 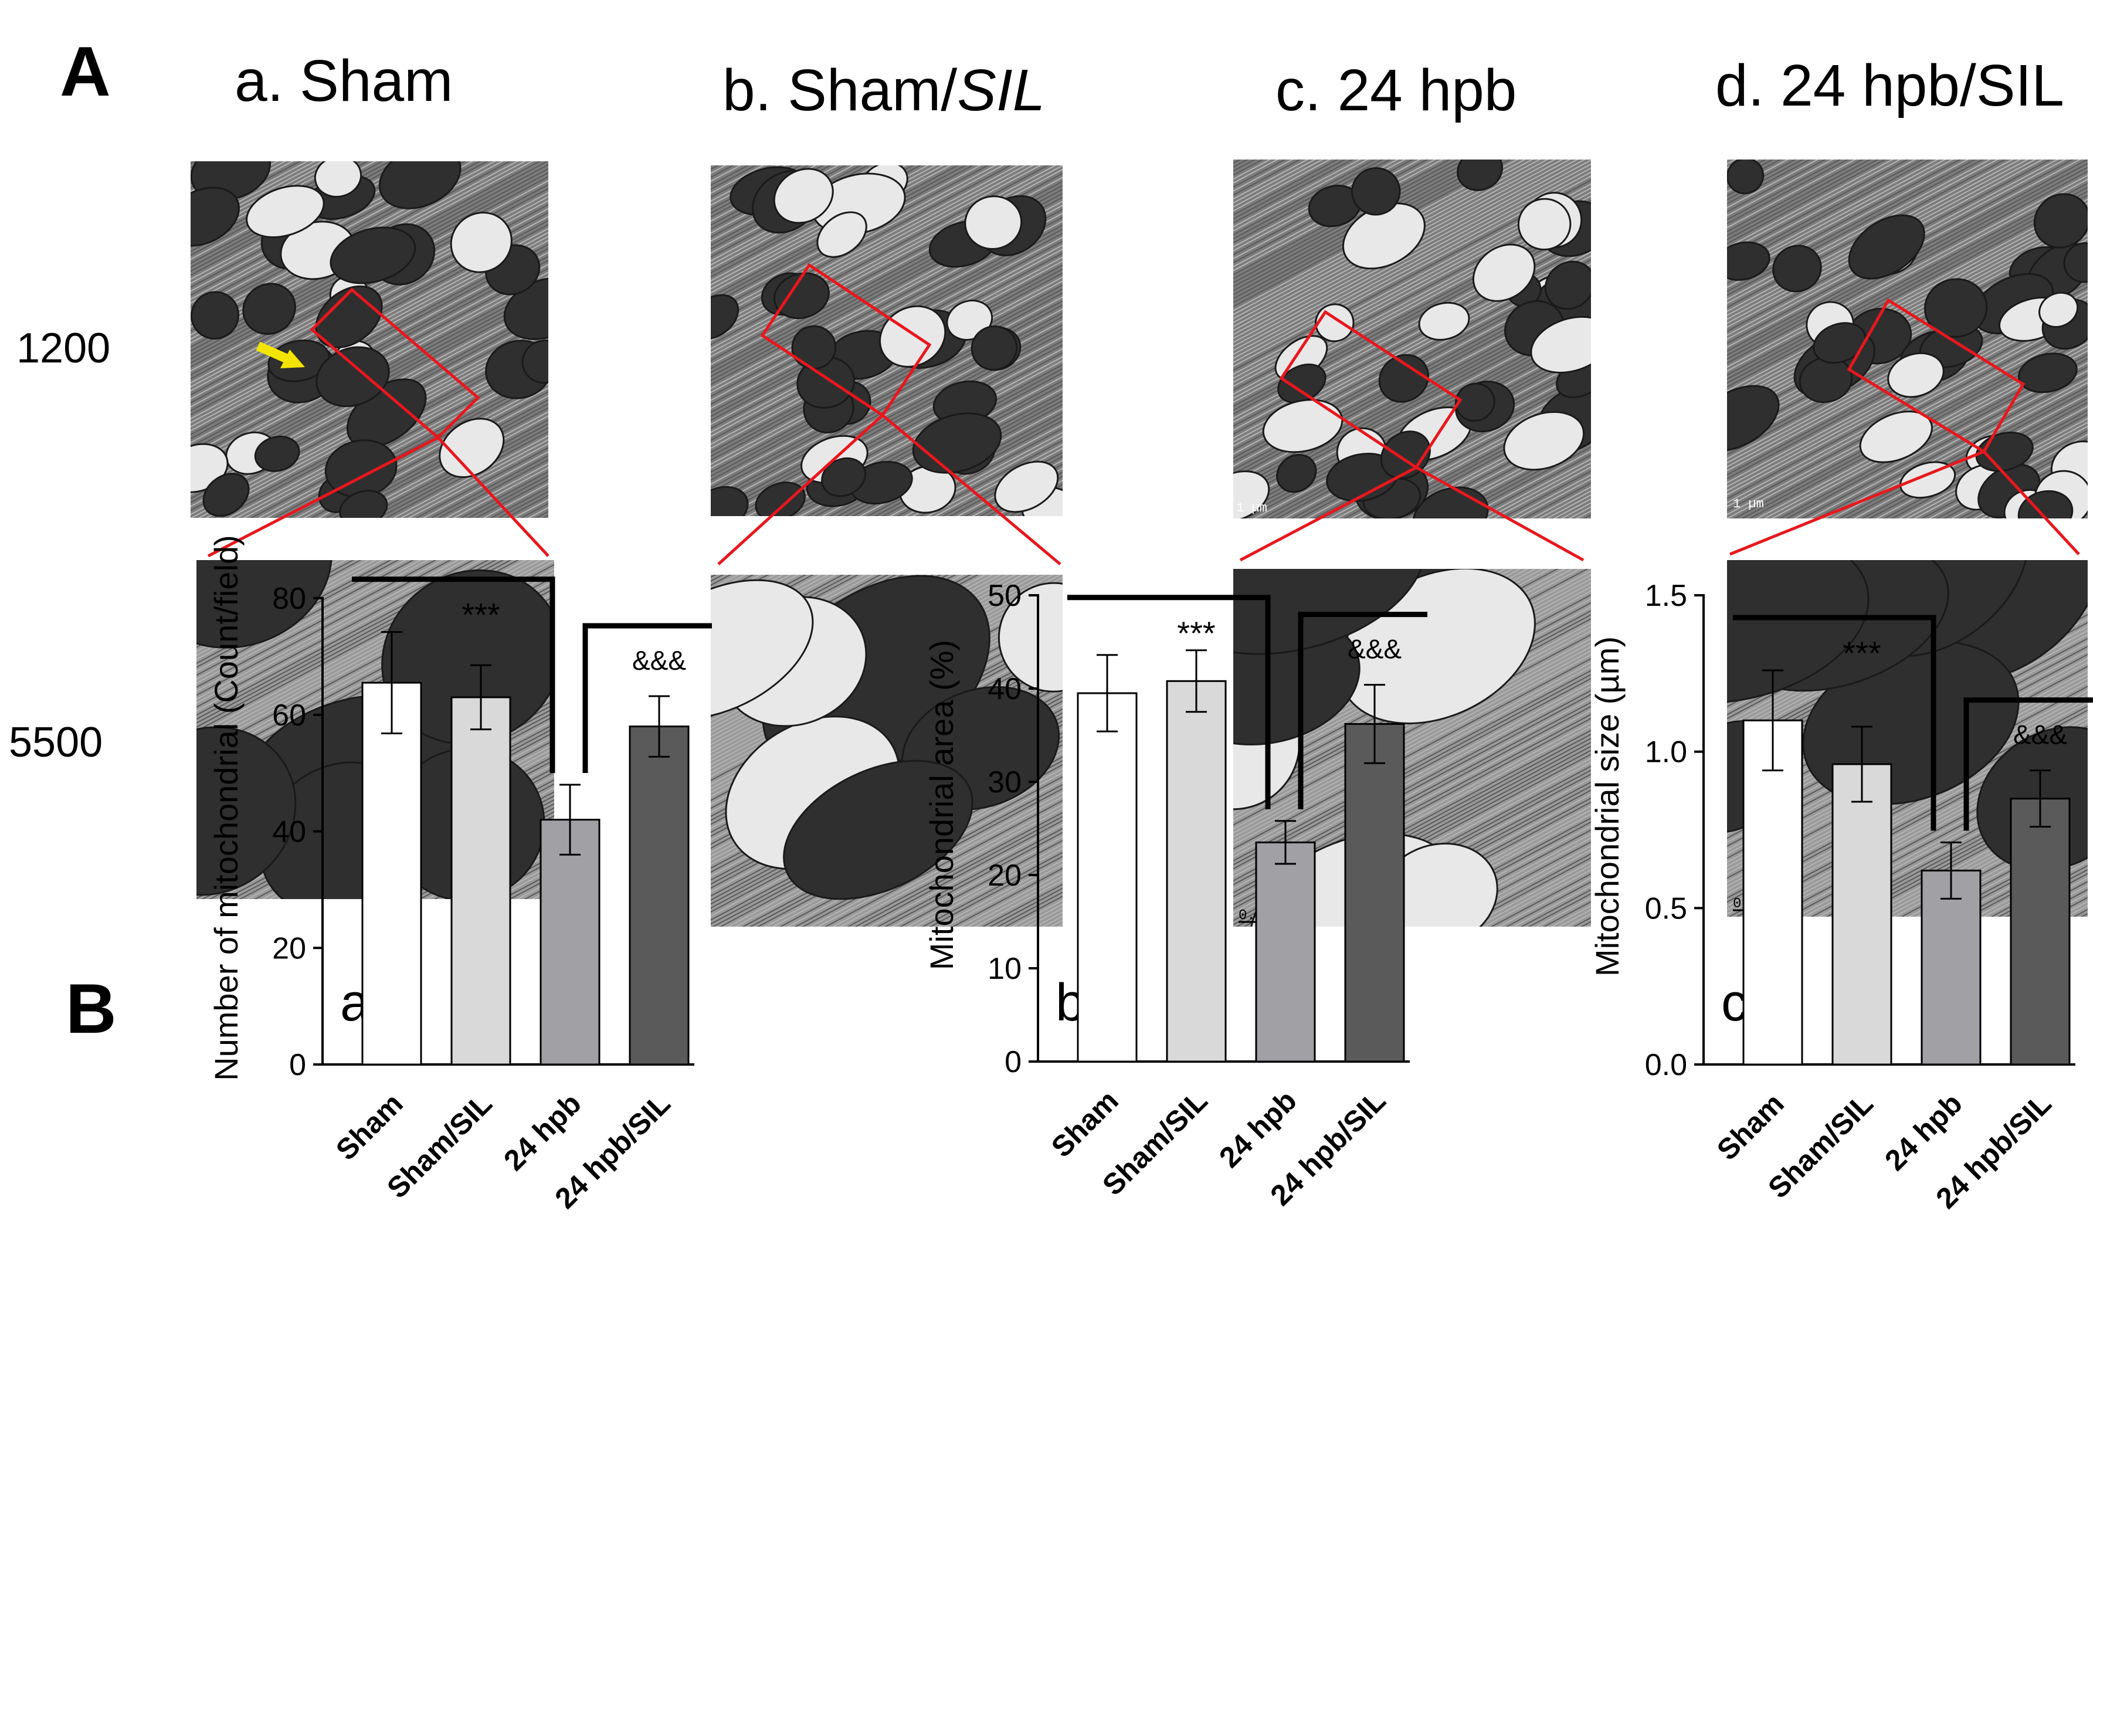 What do you see at coordinates (942, 805) in the screenshot?
I see `y-axis-label: Mitochondrial area (%)` at bounding box center [942, 805].